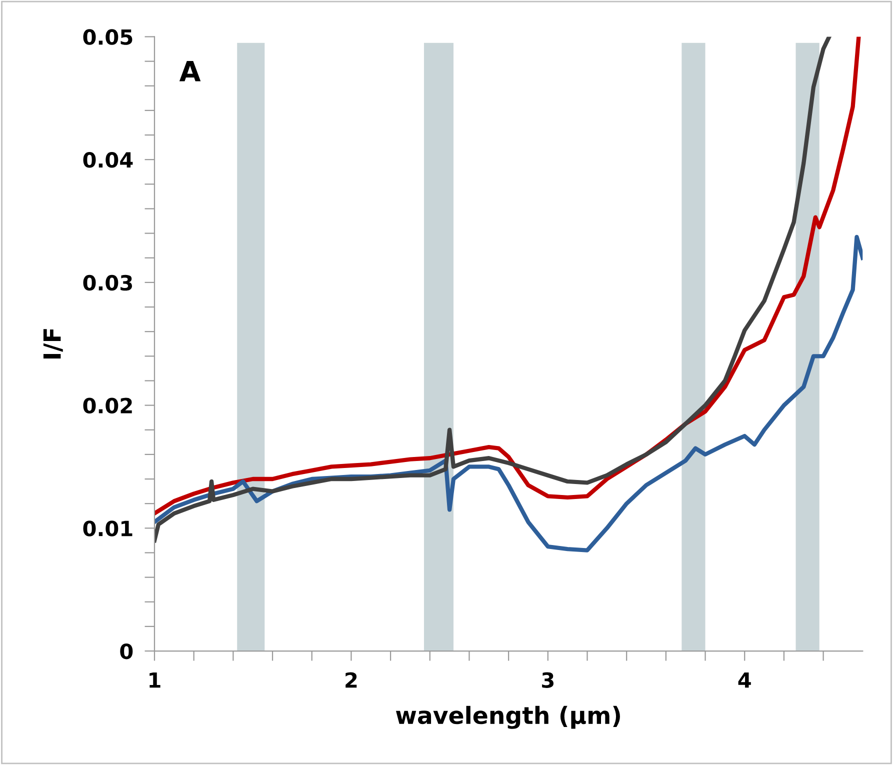 The image size is (893, 765). I want to click on y-tick-label: 0.02, so click(107, 406).